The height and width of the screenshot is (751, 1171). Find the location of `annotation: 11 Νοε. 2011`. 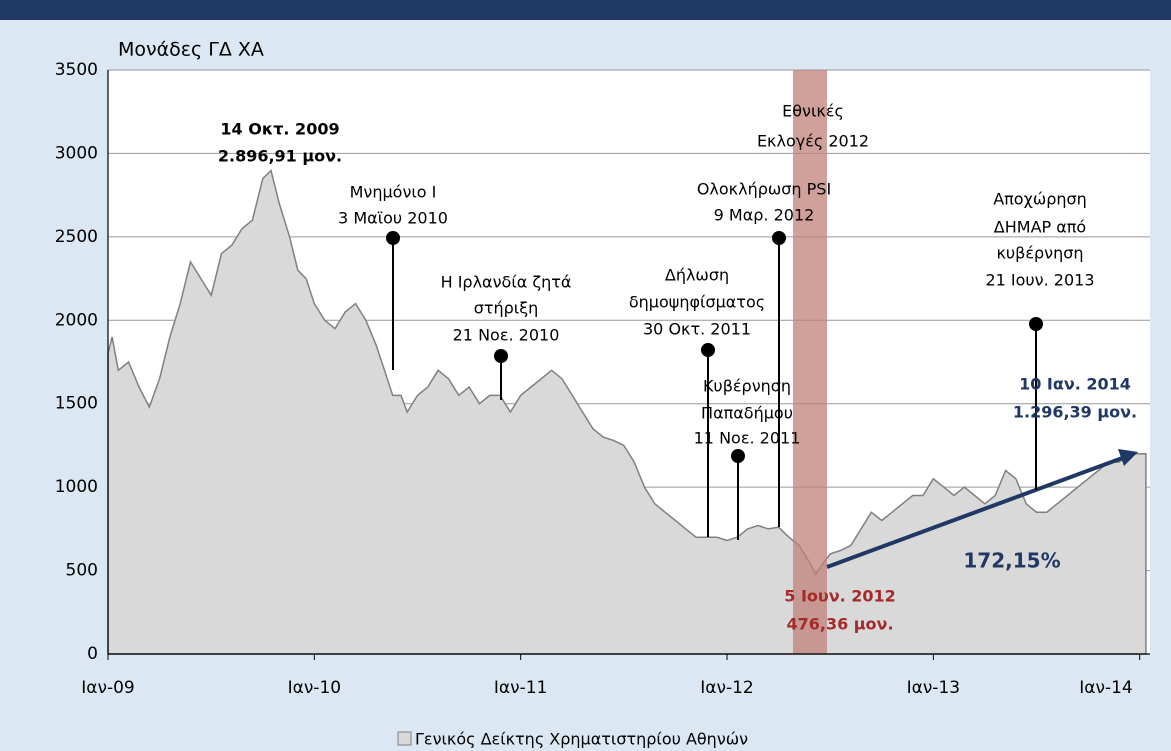

annotation: 11 Νοε. 2011 is located at coordinates (747, 438).